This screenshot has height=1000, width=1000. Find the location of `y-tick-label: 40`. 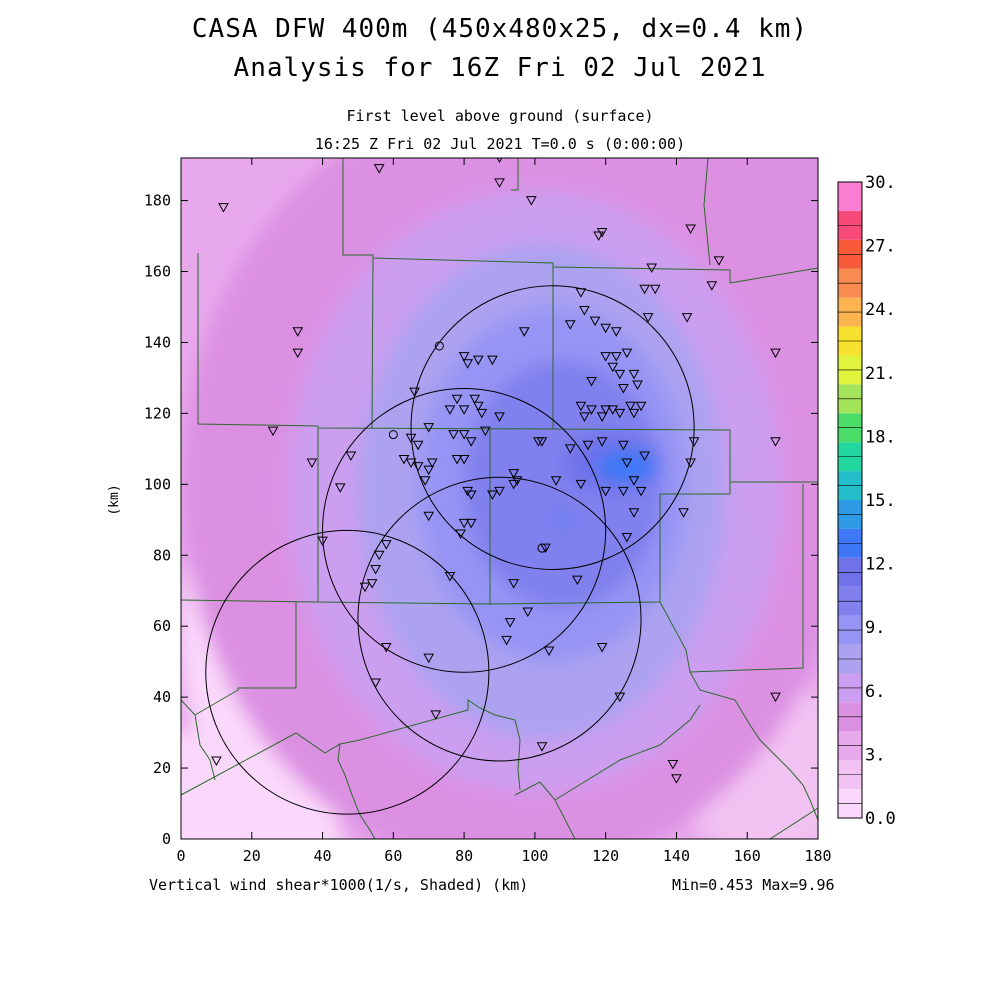

y-tick-label: 40 is located at coordinates (162, 697).